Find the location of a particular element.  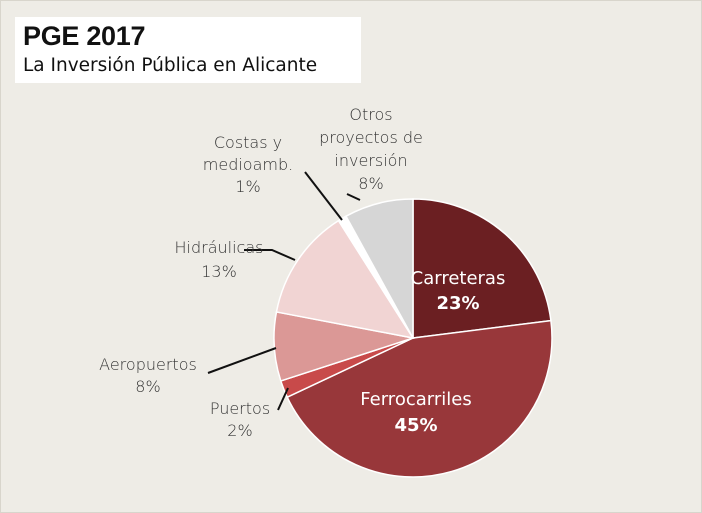

leader-line-otros is located at coordinates (353, 197).